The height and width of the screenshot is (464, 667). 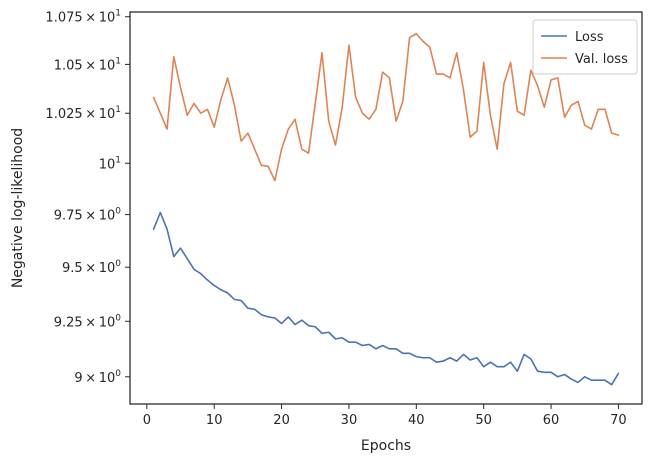 I want to click on x-tick-label: 20, so click(x=281, y=420).